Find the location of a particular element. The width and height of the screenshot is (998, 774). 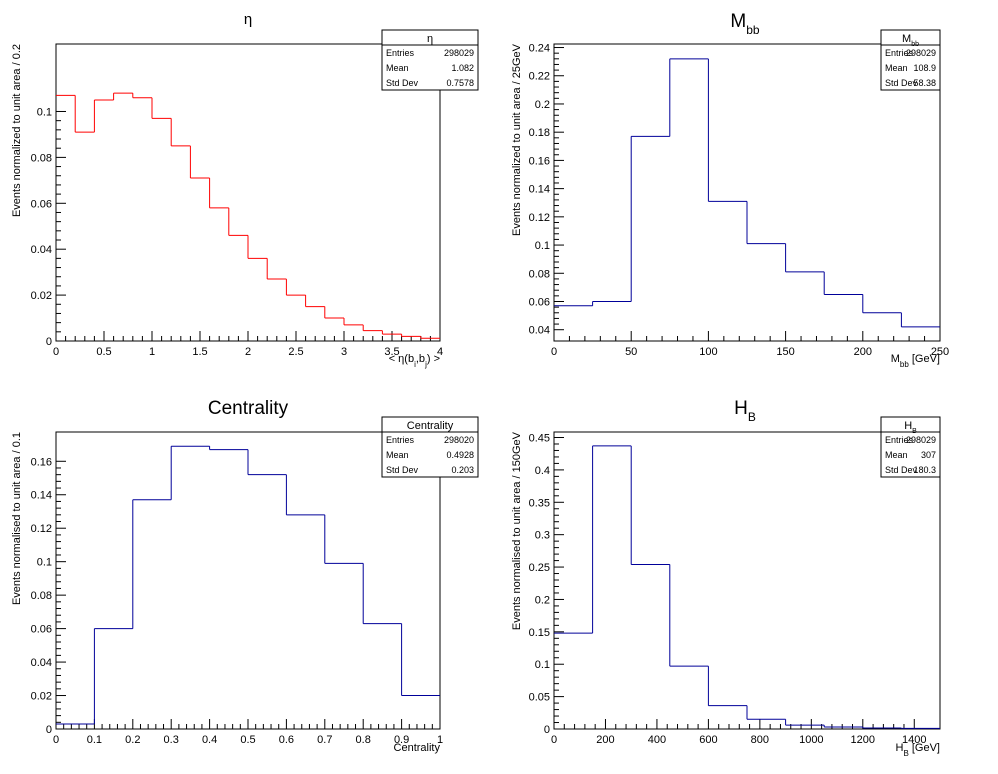

x-tick-label: 250 is located at coordinates (940, 352).